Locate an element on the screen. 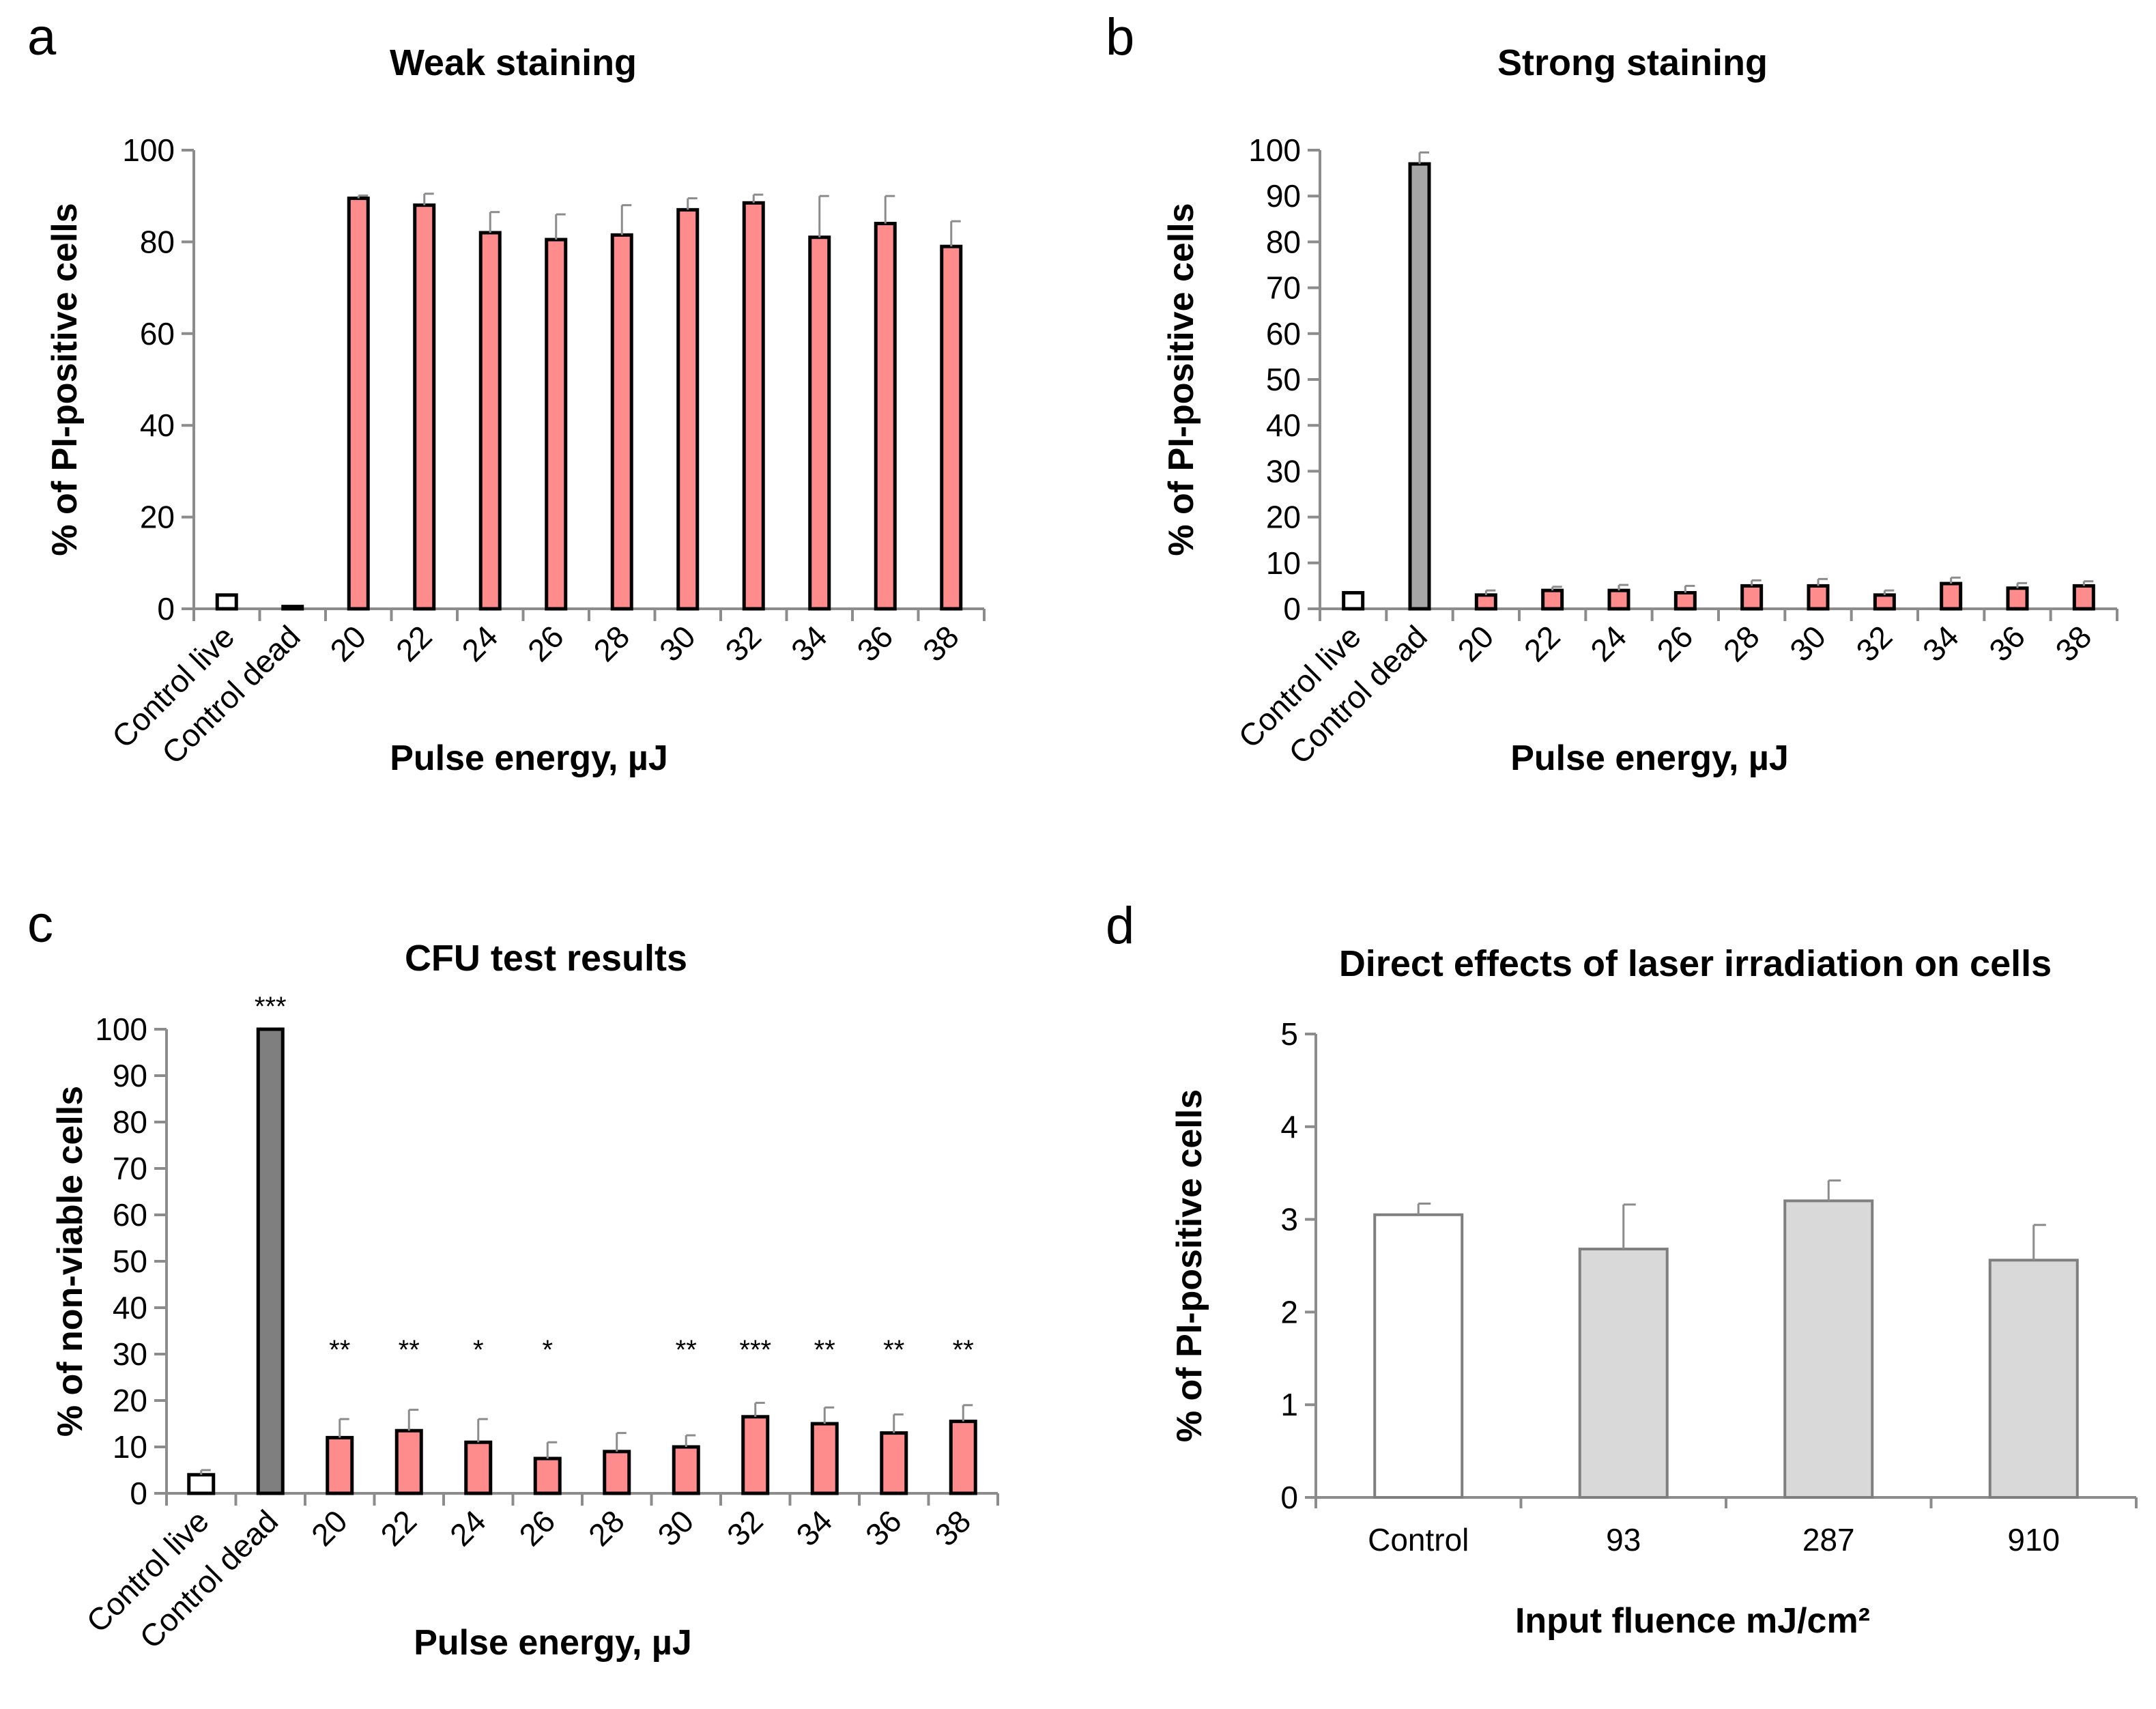 Image resolution: width=2156 pixels, height=1709 pixels. category-label: 93 is located at coordinates (1623, 1539).